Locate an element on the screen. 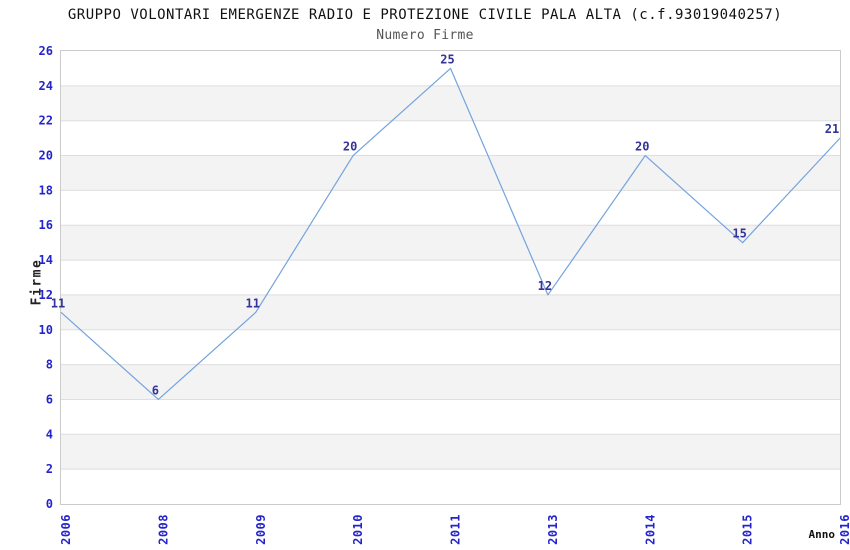  data-point-label: 6 is located at coordinates (155, 390).